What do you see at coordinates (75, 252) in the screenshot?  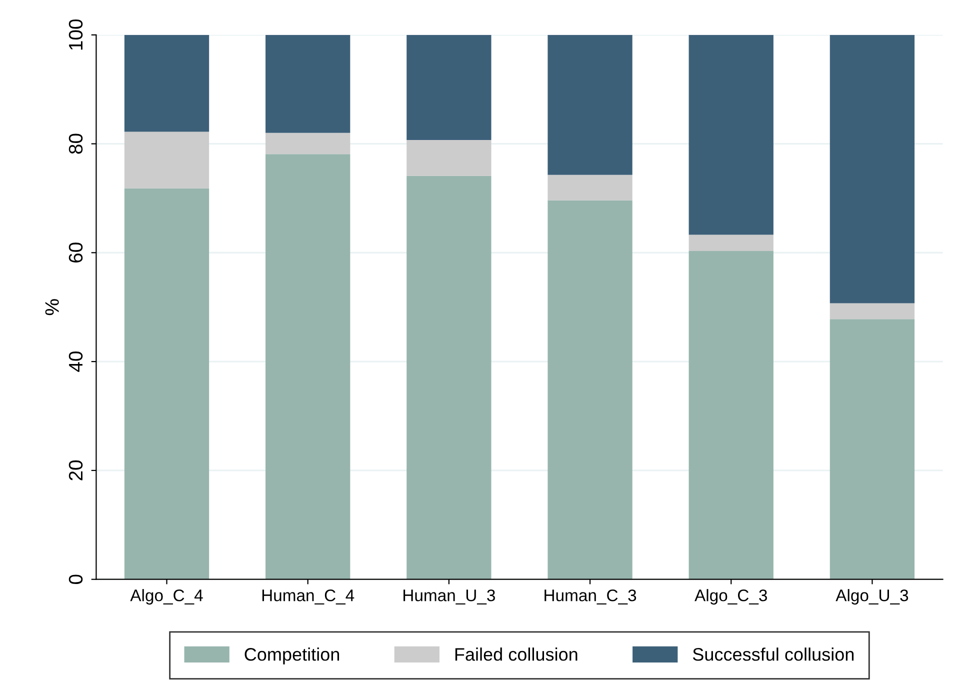 I see `y-tick-label: 60` at bounding box center [75, 252].